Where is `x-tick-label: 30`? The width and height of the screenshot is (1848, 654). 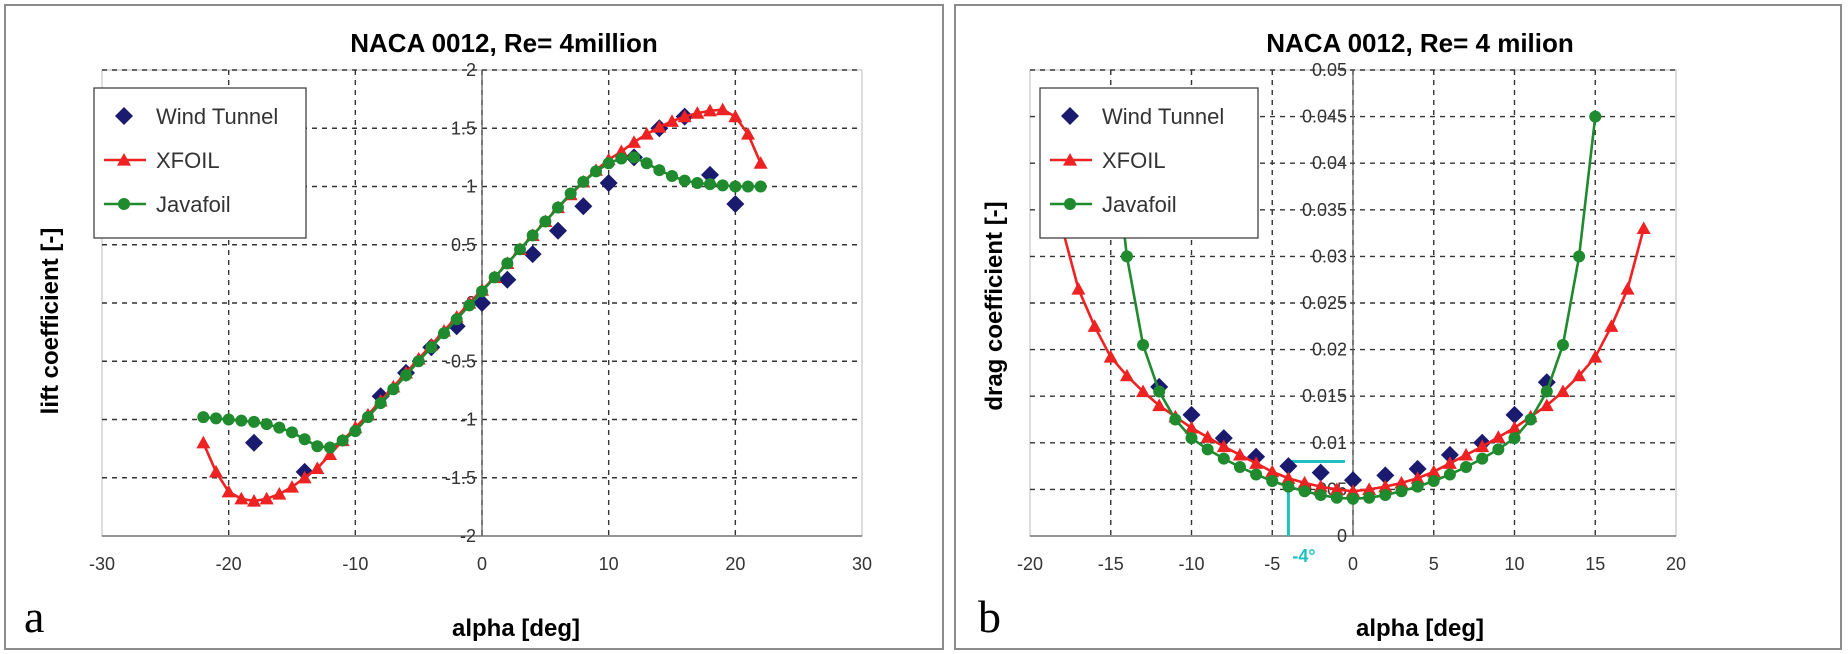 x-tick-label: 30 is located at coordinates (862, 564).